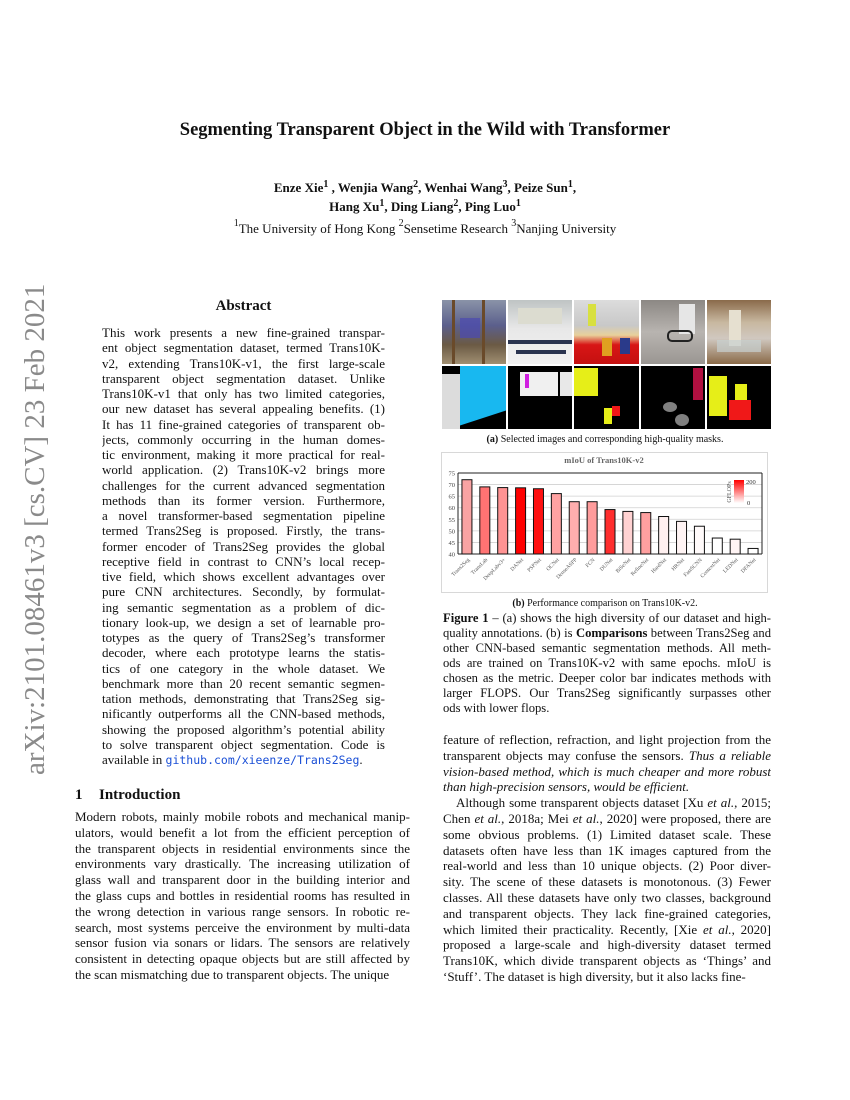  I want to click on text-span: Comparisons, so click(612, 633).